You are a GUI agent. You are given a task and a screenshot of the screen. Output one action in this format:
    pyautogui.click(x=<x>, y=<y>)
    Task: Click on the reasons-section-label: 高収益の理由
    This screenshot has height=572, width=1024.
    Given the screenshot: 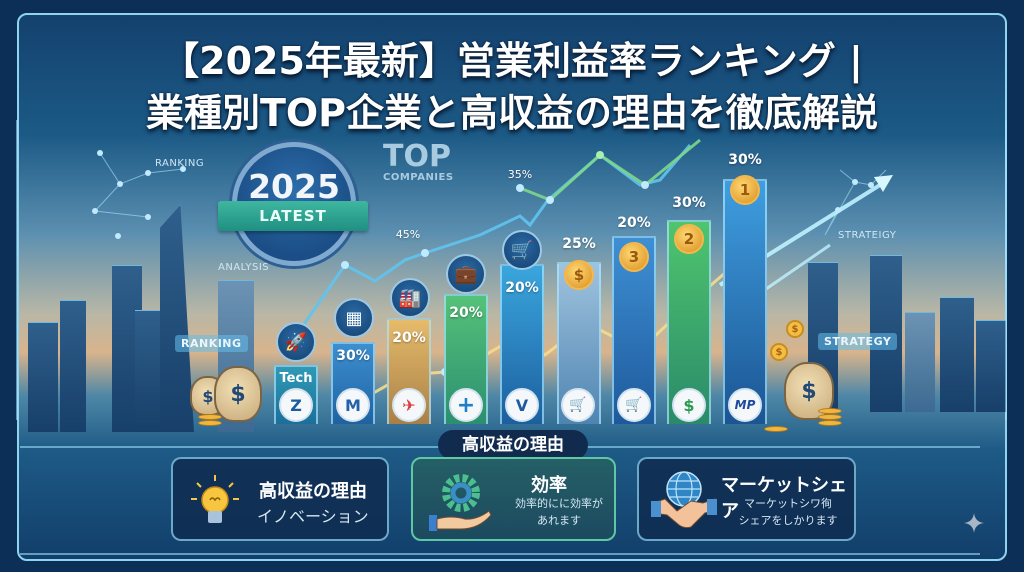 What is the action you would take?
    pyautogui.click(x=513, y=445)
    